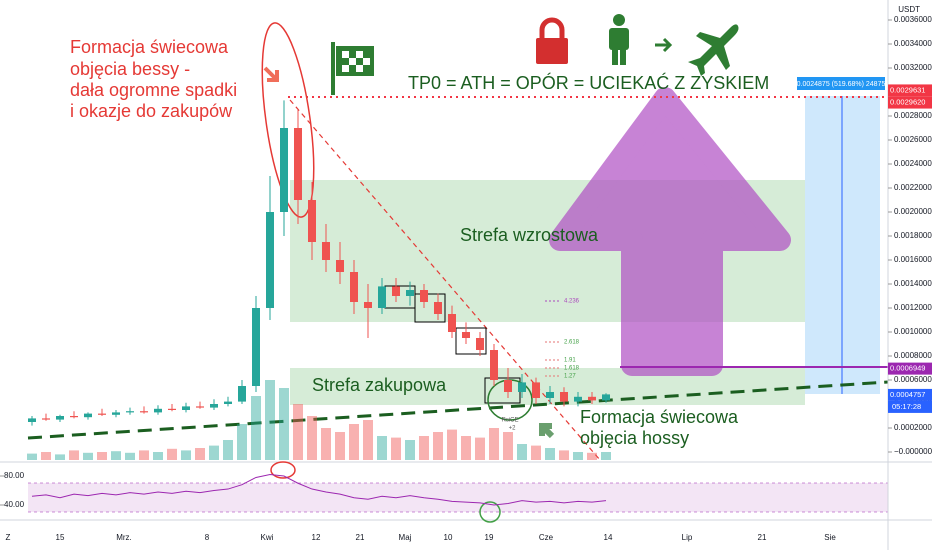  What do you see at coordinates (316, 537) in the screenshot?
I see `x-tick-label: 12` at bounding box center [316, 537].